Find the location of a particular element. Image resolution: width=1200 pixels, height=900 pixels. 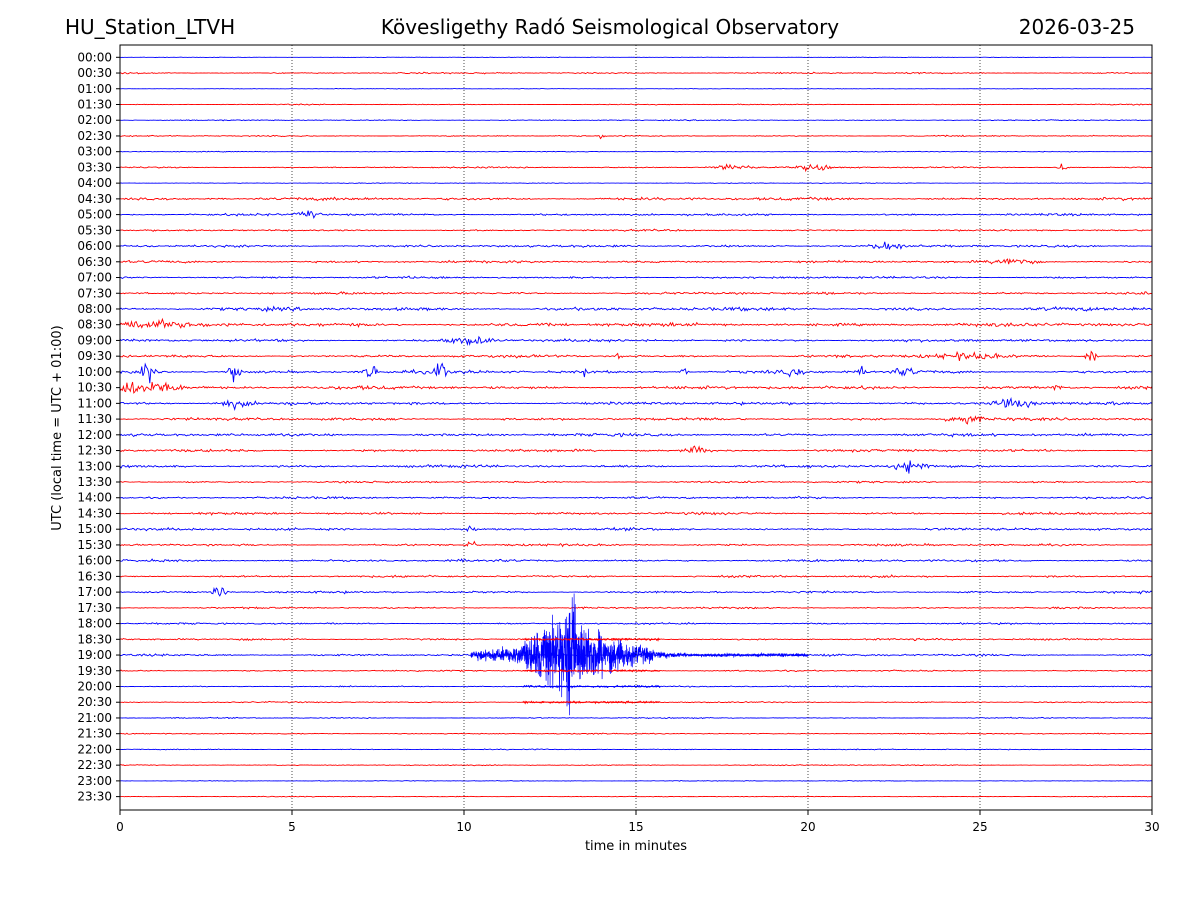

y-tick-label: 15:30 is located at coordinates (94, 545).